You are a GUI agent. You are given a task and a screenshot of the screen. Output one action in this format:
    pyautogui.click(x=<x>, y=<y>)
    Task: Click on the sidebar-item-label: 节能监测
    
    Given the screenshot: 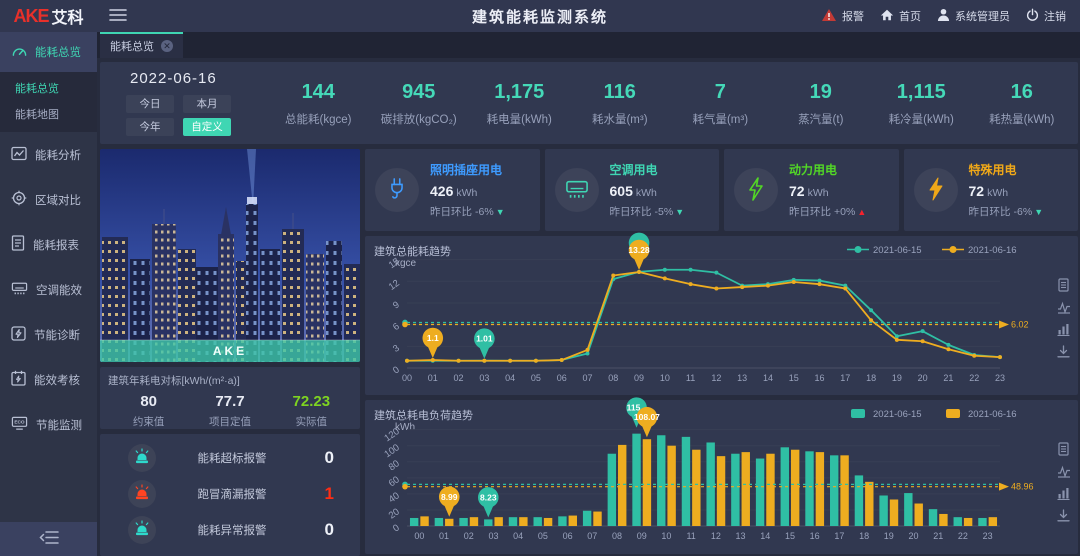 What is the action you would take?
    pyautogui.click(x=59, y=425)
    